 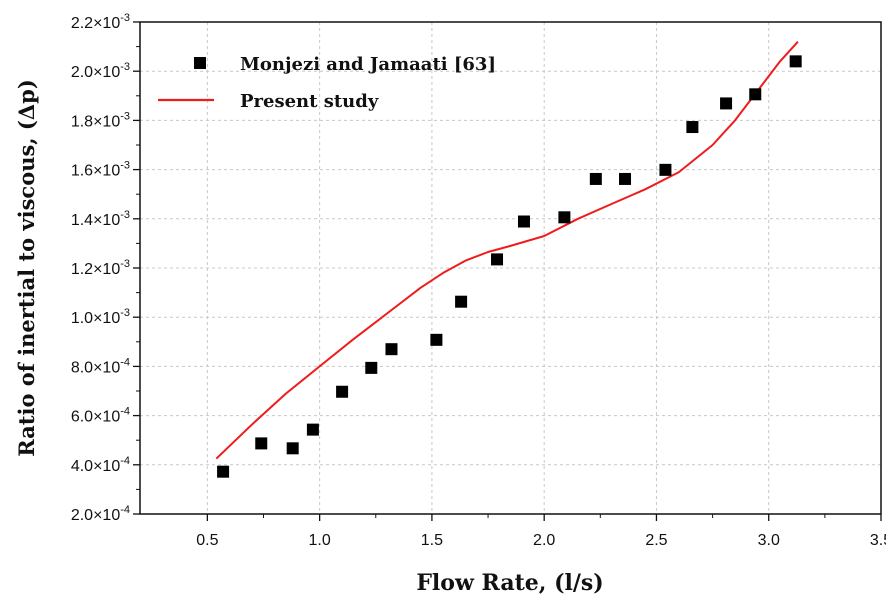 What do you see at coordinates (100, 22) in the screenshot?
I see `y-tick-label: 2.2×10⁻³` at bounding box center [100, 22].